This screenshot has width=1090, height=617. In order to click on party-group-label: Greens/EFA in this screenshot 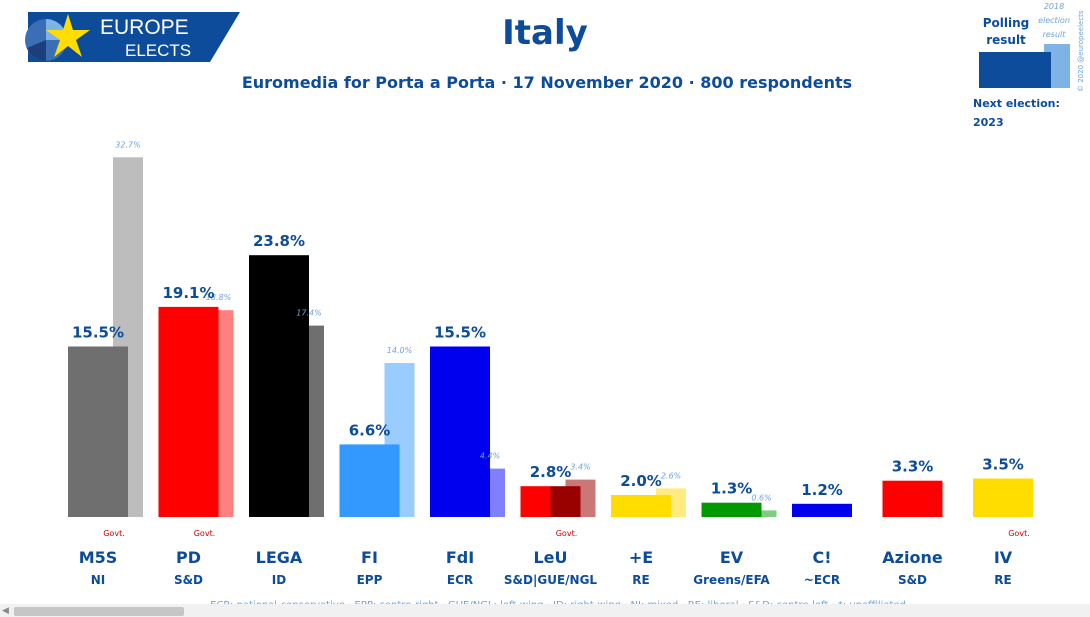, I will do `click(731, 580)`.